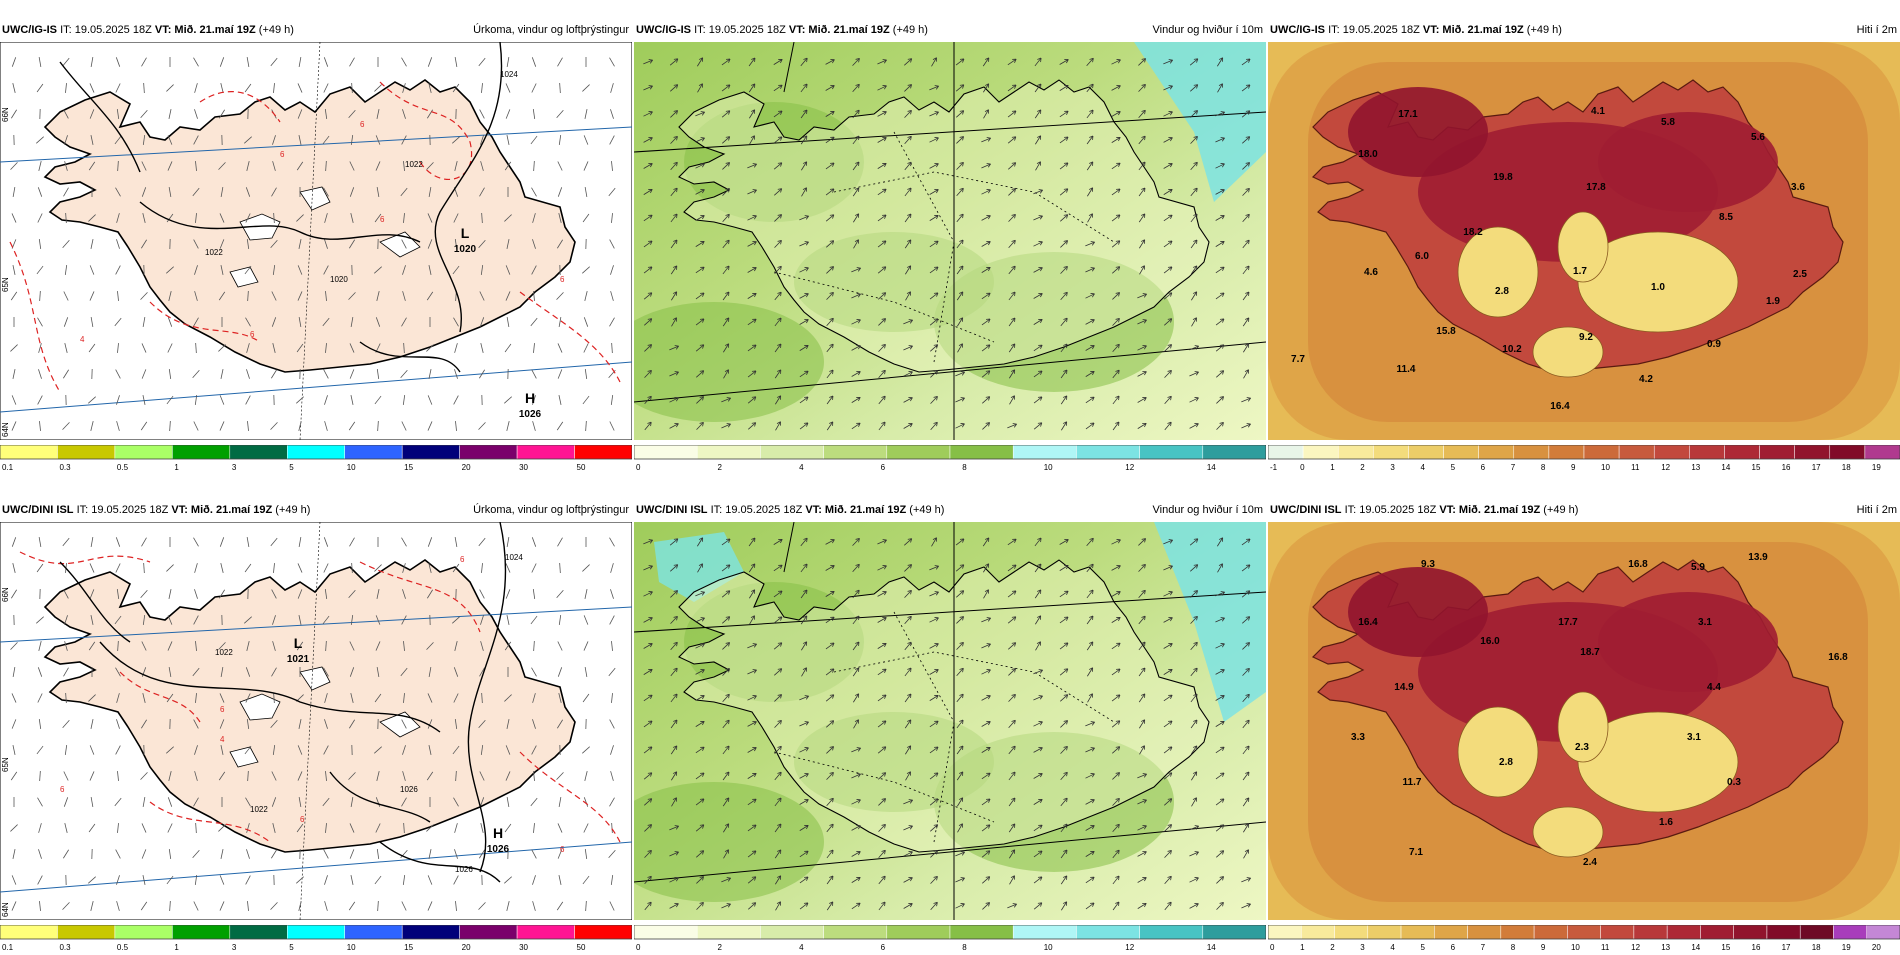 Image resolution: width=1900 pixels, height=955 pixels. Describe the element at coordinates (638, 467) in the screenshot. I see `colorbar-tick-label: 0` at that location.